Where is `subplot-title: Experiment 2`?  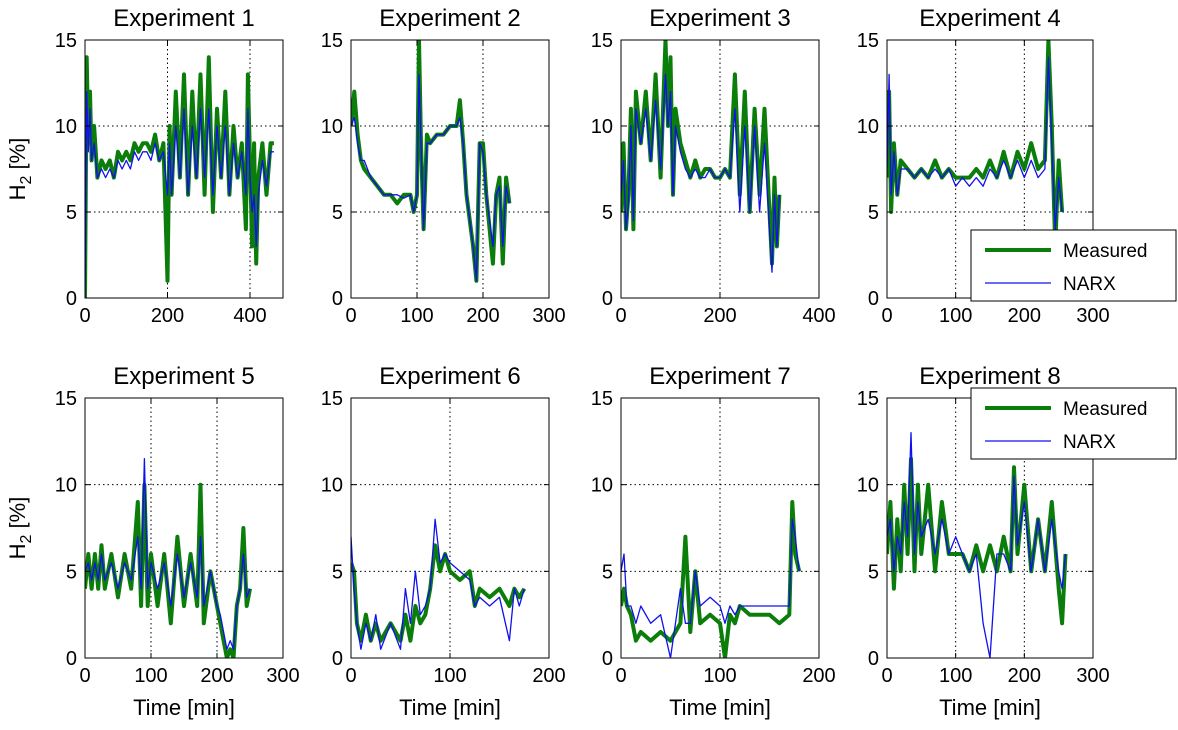
subplot-title: Experiment 2 is located at coordinates (449, 18).